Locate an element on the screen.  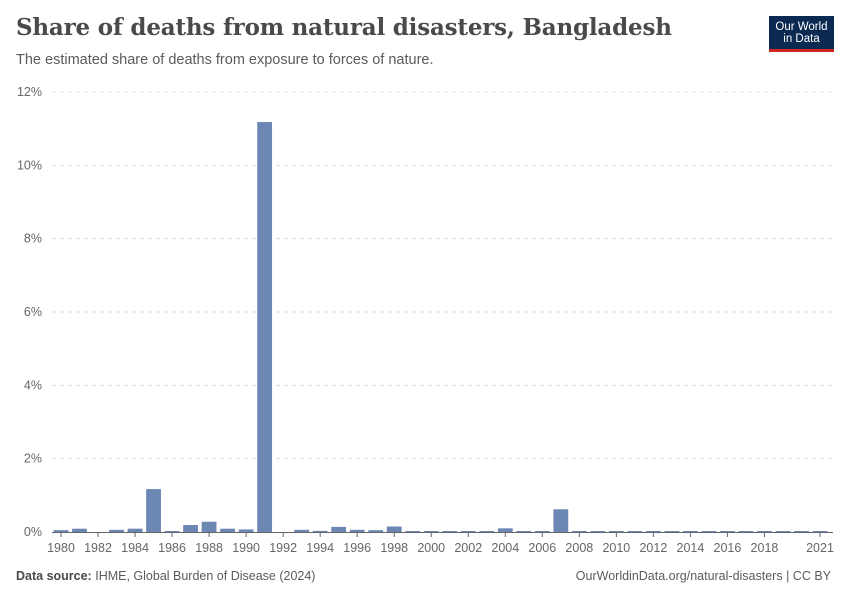
bar-2007 is located at coordinates (561, 520).